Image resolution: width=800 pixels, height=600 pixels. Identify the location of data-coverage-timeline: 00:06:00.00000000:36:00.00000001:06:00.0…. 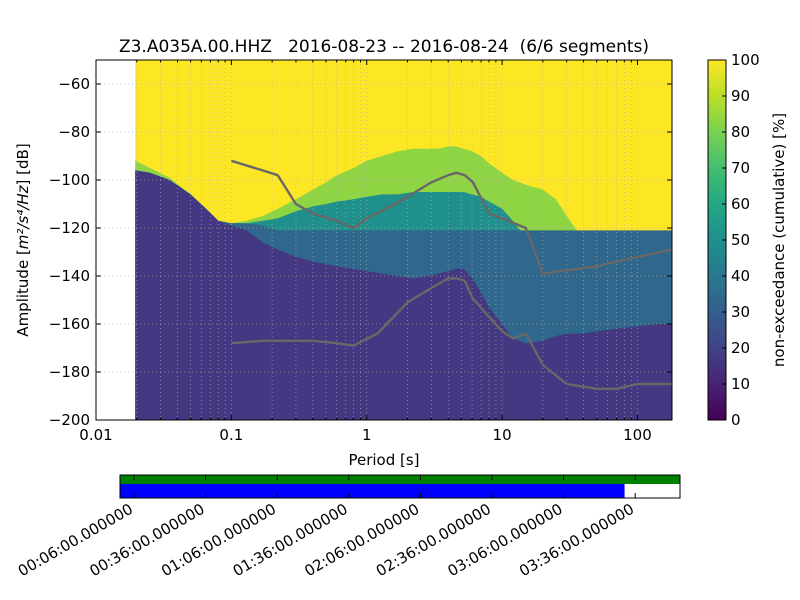
(348, 527).